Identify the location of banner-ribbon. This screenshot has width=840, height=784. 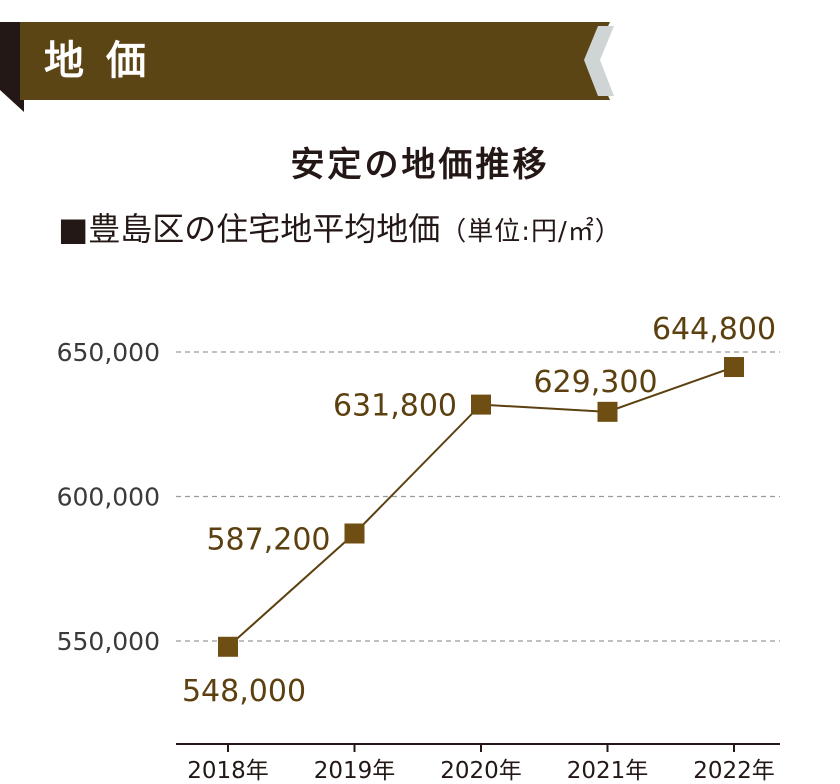
(315, 61).